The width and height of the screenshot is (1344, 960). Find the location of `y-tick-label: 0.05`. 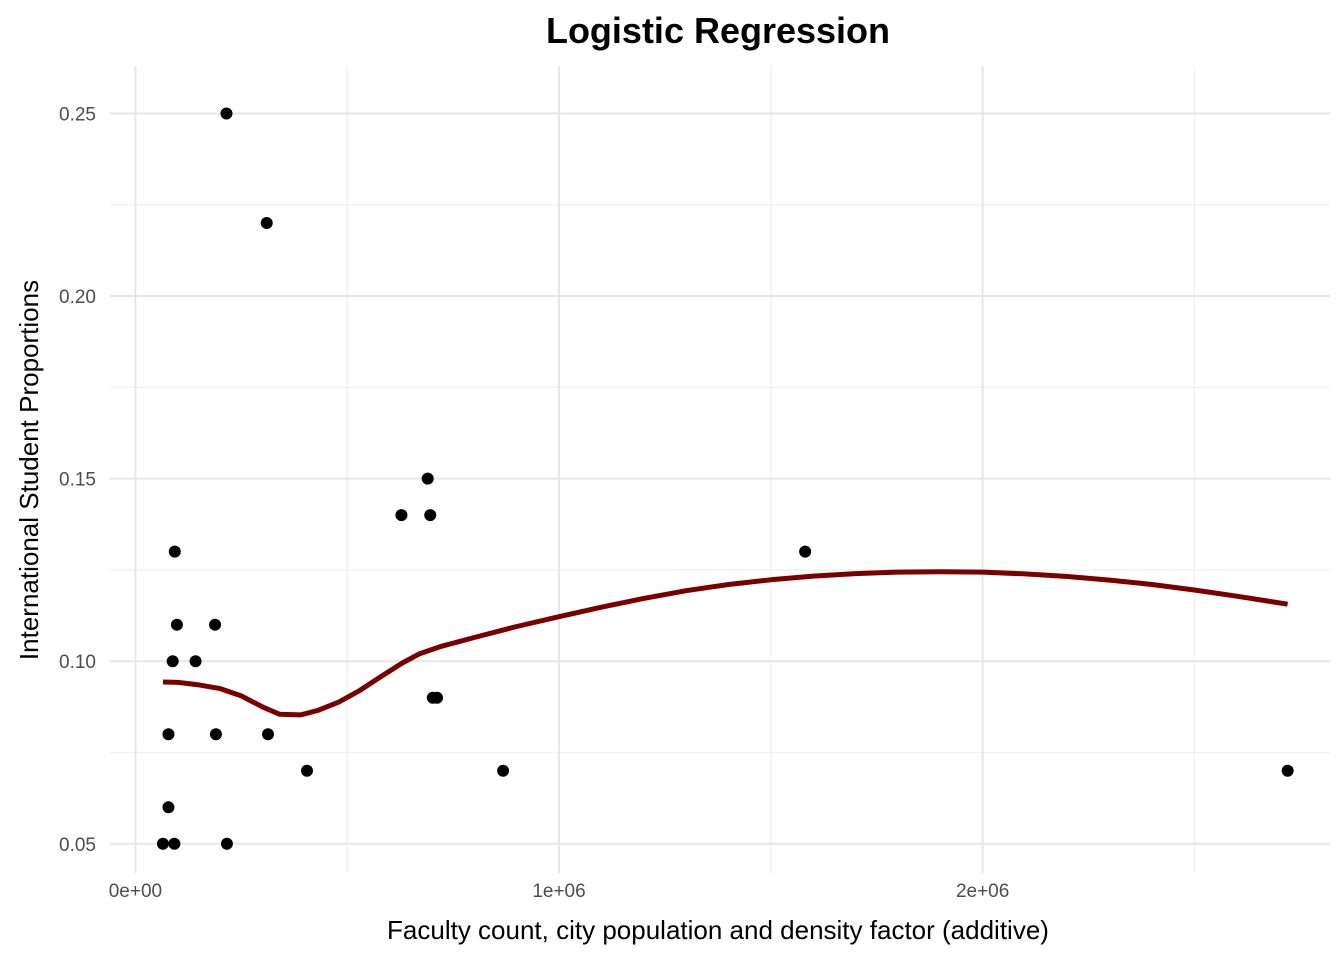

y-tick-label: 0.05 is located at coordinates (77, 845).